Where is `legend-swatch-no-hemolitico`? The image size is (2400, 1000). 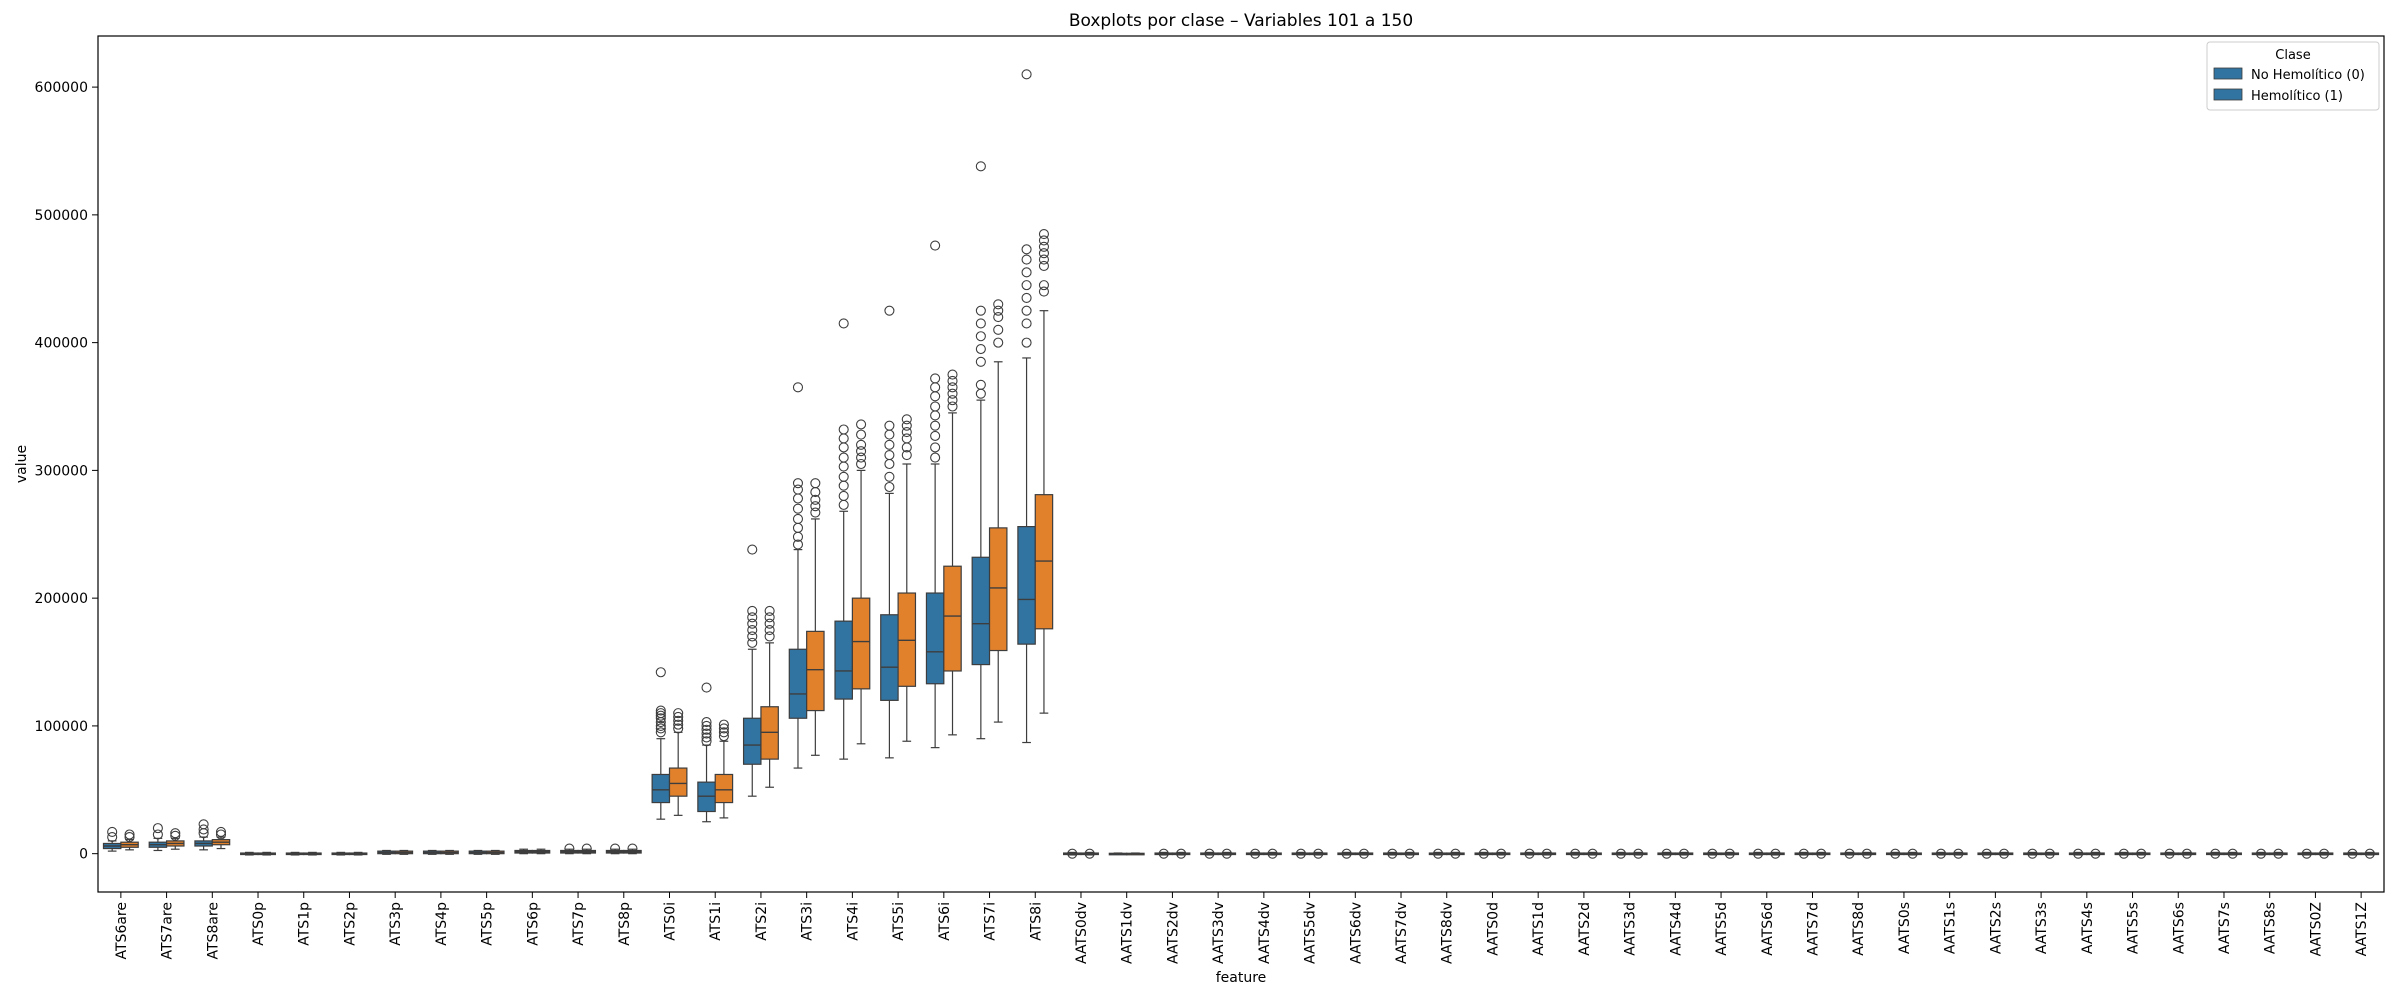
legend-swatch-no-hemolitico is located at coordinates (2228, 73).